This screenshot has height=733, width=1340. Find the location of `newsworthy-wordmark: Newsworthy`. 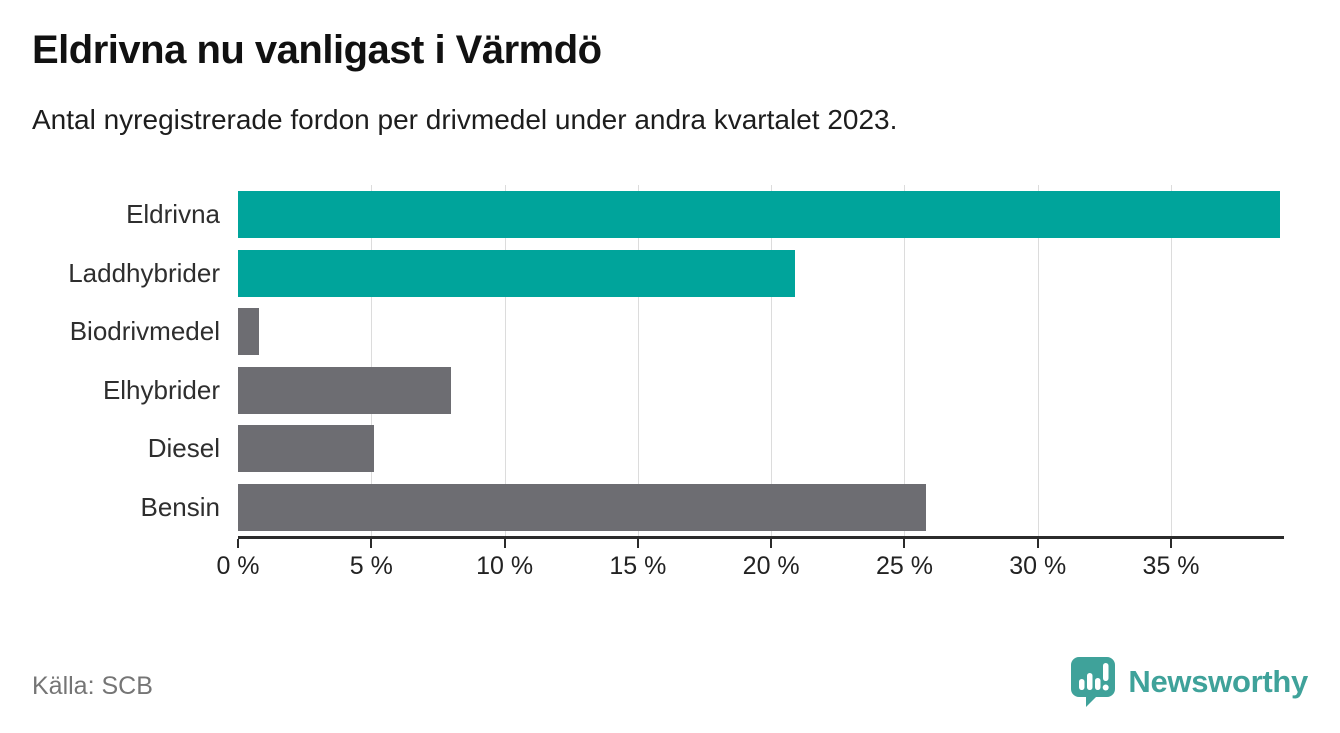

newsworthy-wordmark: Newsworthy is located at coordinates (1218, 681).